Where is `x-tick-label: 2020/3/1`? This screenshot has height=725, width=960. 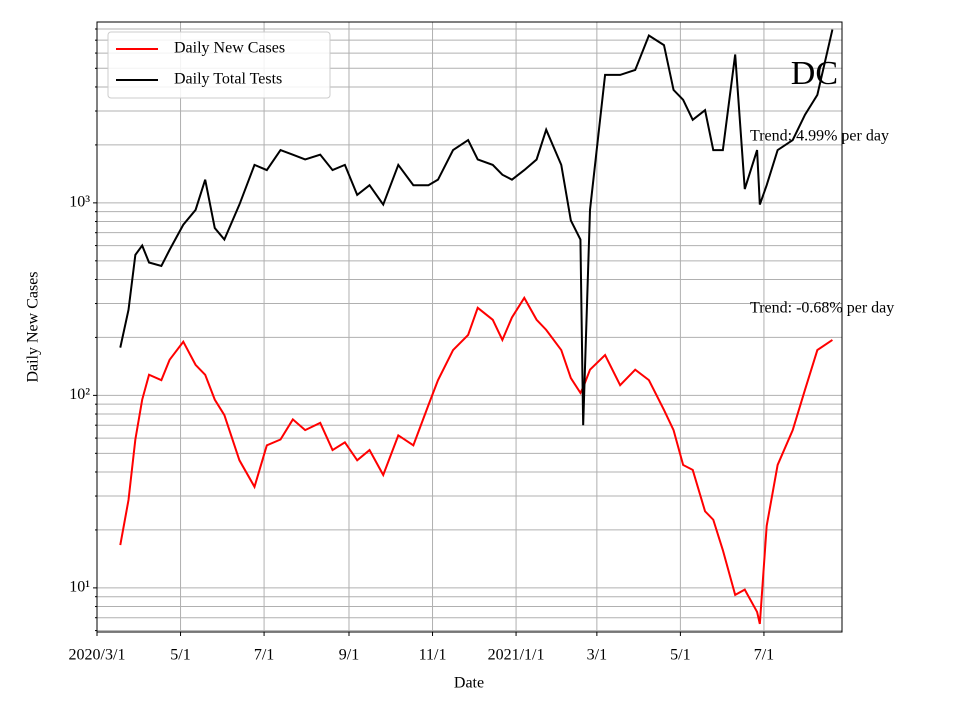
x-tick-label: 2020/3/1 is located at coordinates (97, 655).